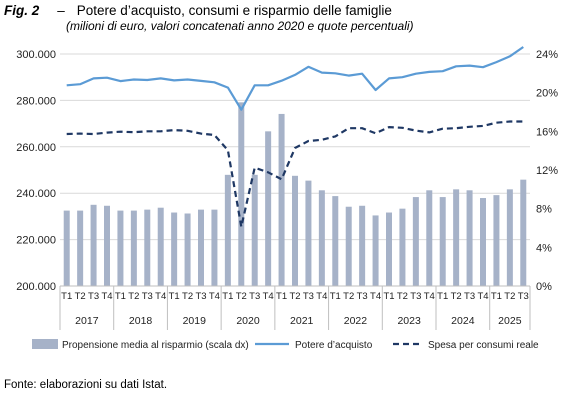 This screenshot has width=570, height=406. What do you see at coordinates (547, 171) in the screenshot?
I see `y-right-tick-label: 12%` at bounding box center [547, 171].